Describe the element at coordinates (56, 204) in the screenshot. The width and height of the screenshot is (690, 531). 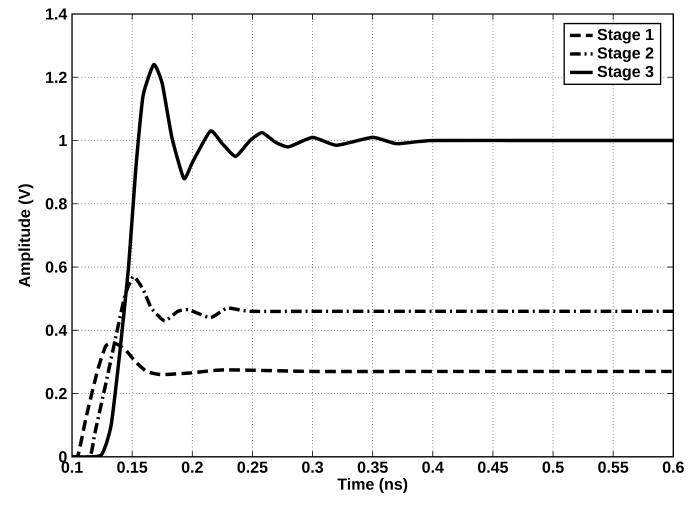
I see `y-tick-label: 0.8` at that location.